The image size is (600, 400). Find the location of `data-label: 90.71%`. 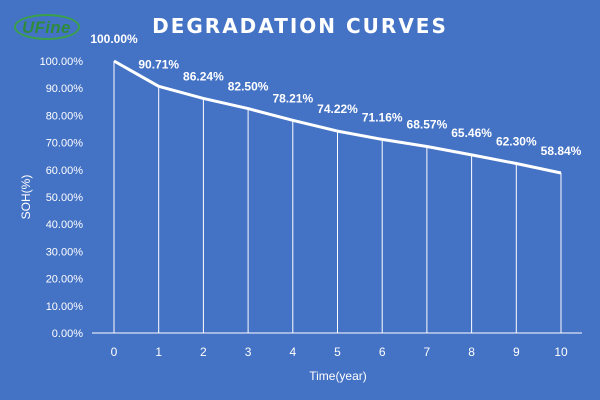

data-label: 90.71% is located at coordinates (158, 64).